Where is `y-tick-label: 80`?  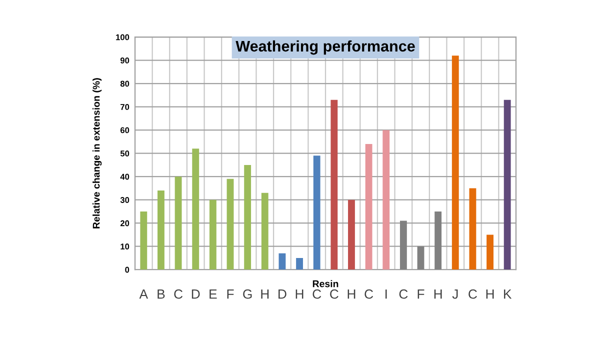 y-tick-label: 80 is located at coordinates (125, 83).